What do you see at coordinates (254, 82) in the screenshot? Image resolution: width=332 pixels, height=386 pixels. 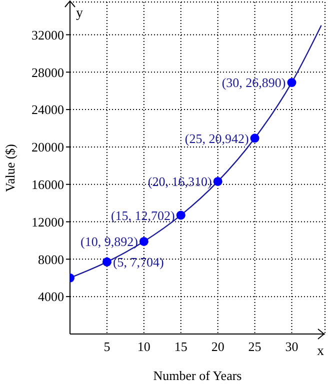 I see `annotation: (30, 26,890)` at bounding box center [254, 82].